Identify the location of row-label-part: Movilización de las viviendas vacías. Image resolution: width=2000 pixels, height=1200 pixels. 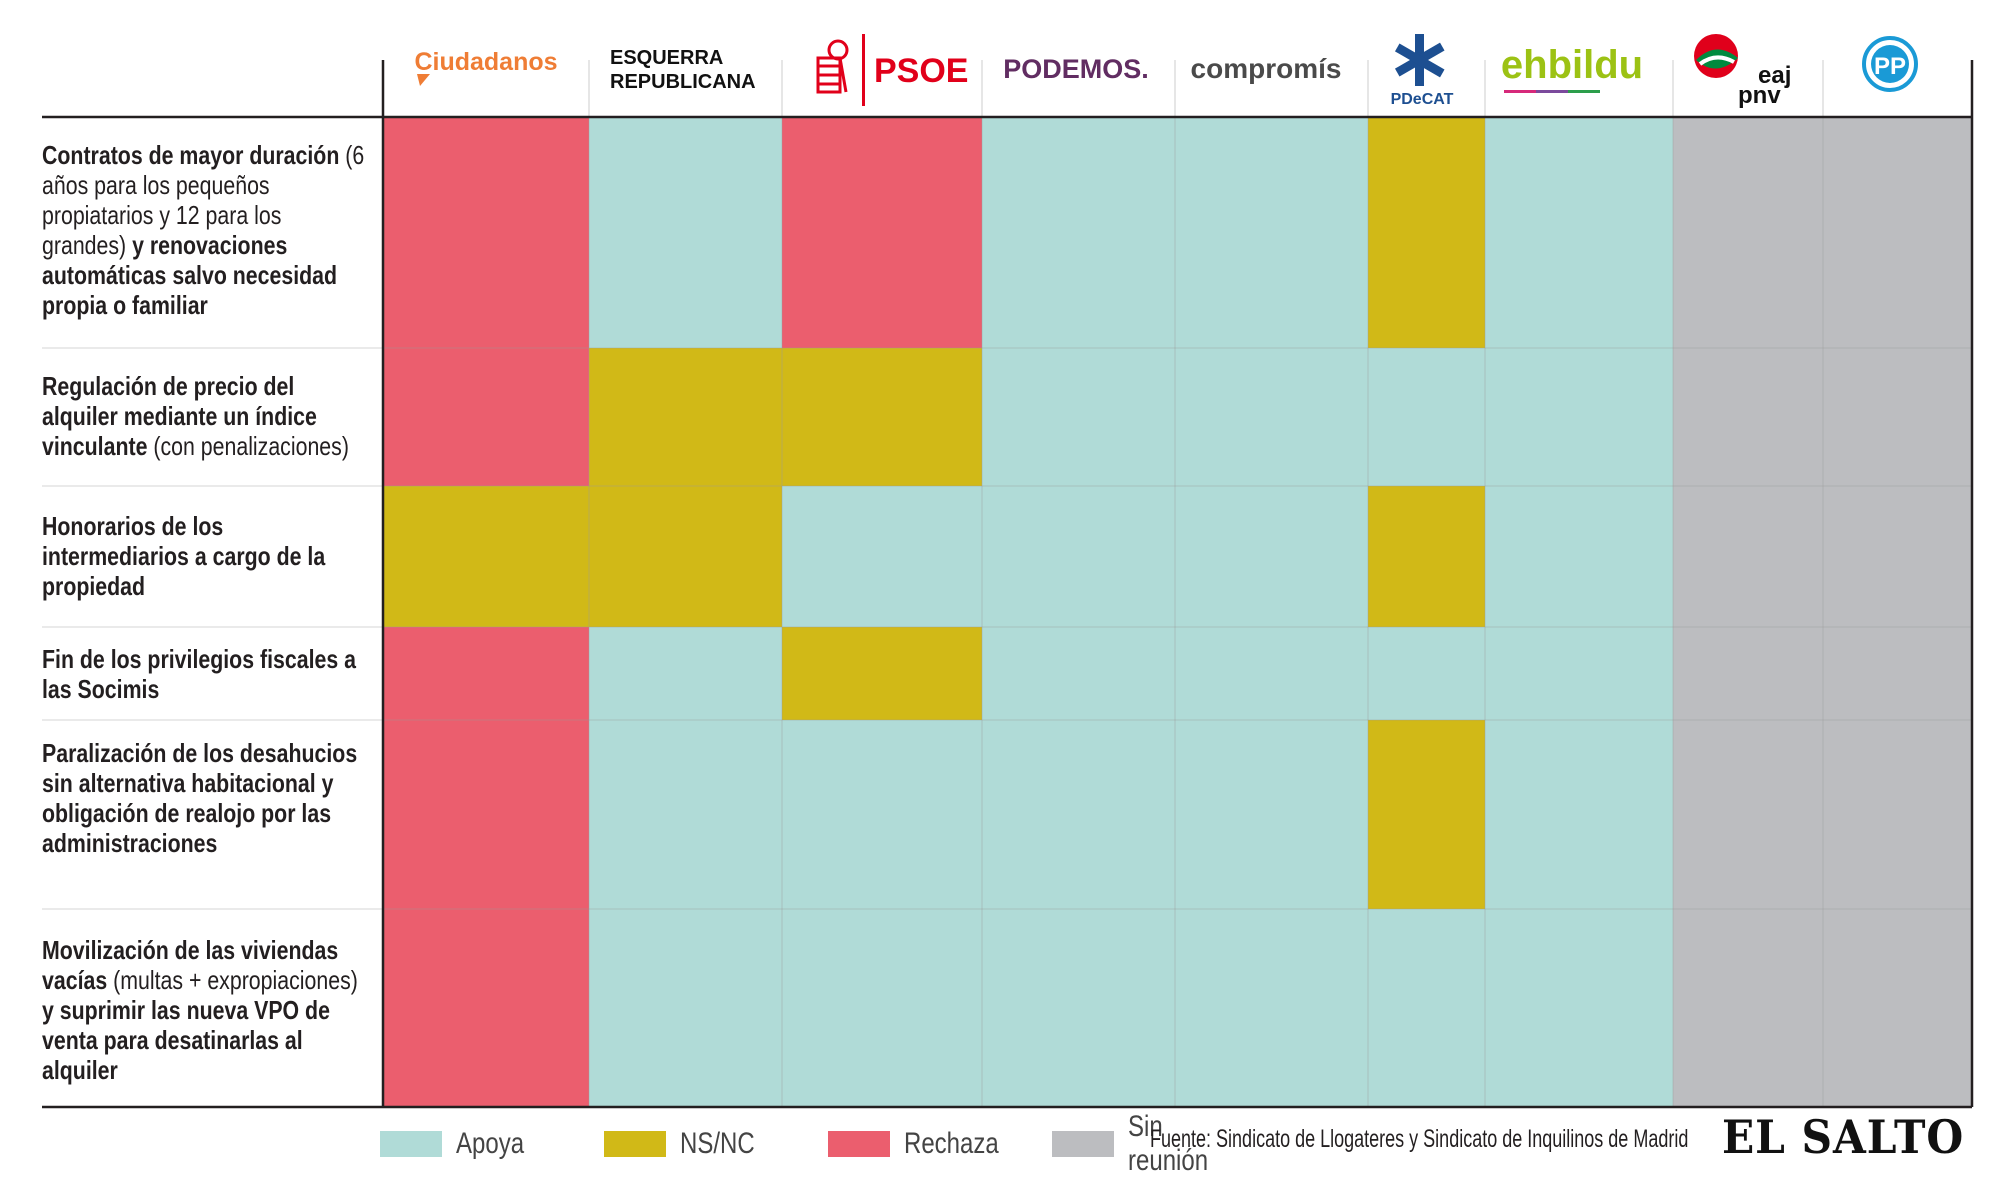
(190, 965).